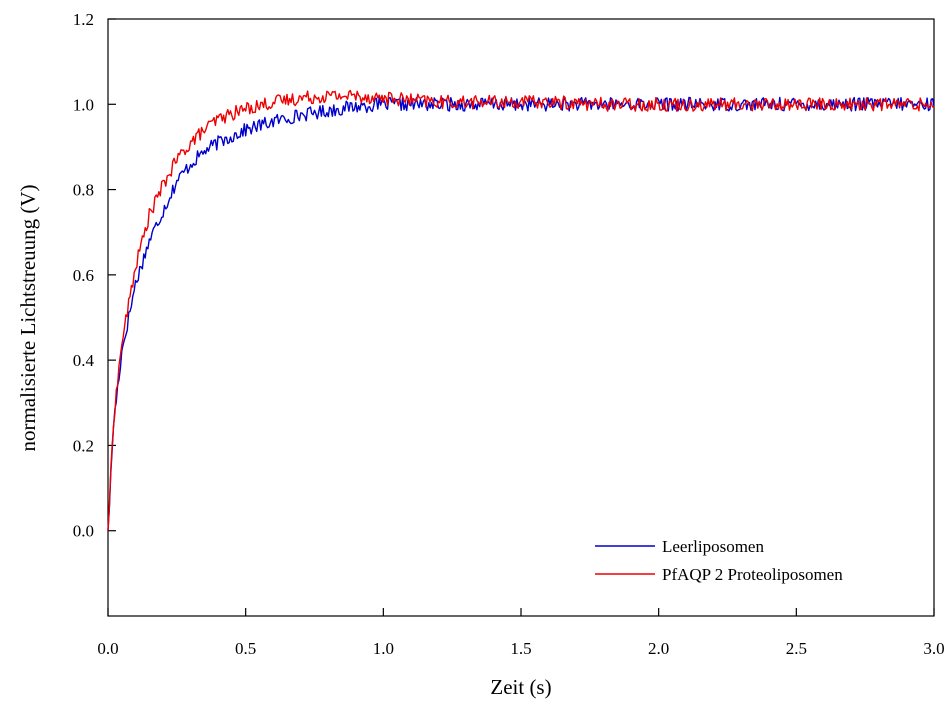 This screenshot has height=725, width=952. I want to click on x-tick-label: 1.0, so click(383, 648).